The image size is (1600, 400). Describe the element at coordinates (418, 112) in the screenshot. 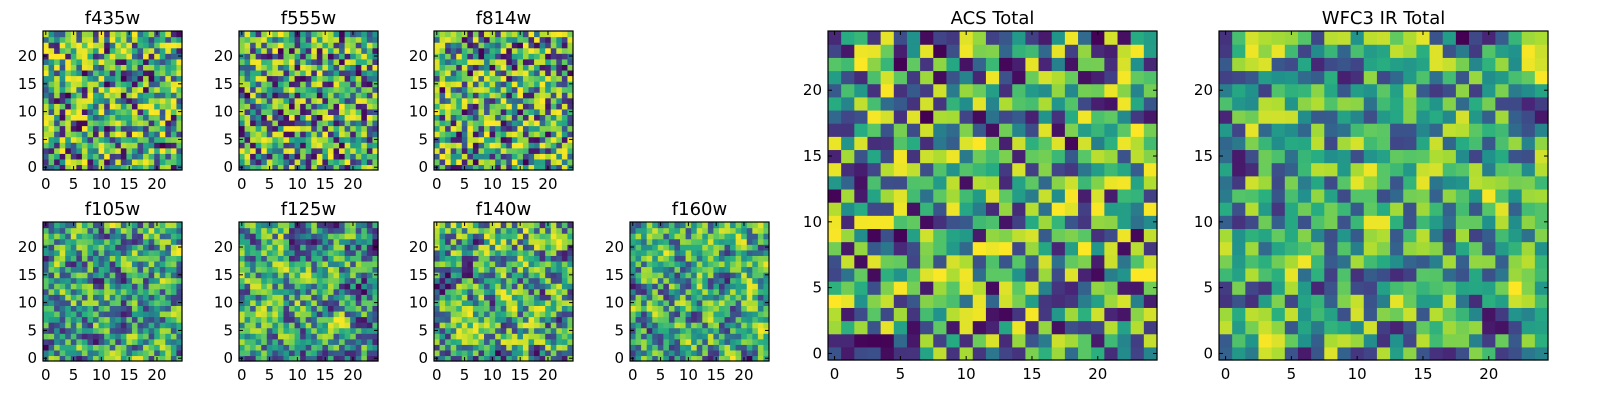

I see `y-tick-label: 10` at that location.